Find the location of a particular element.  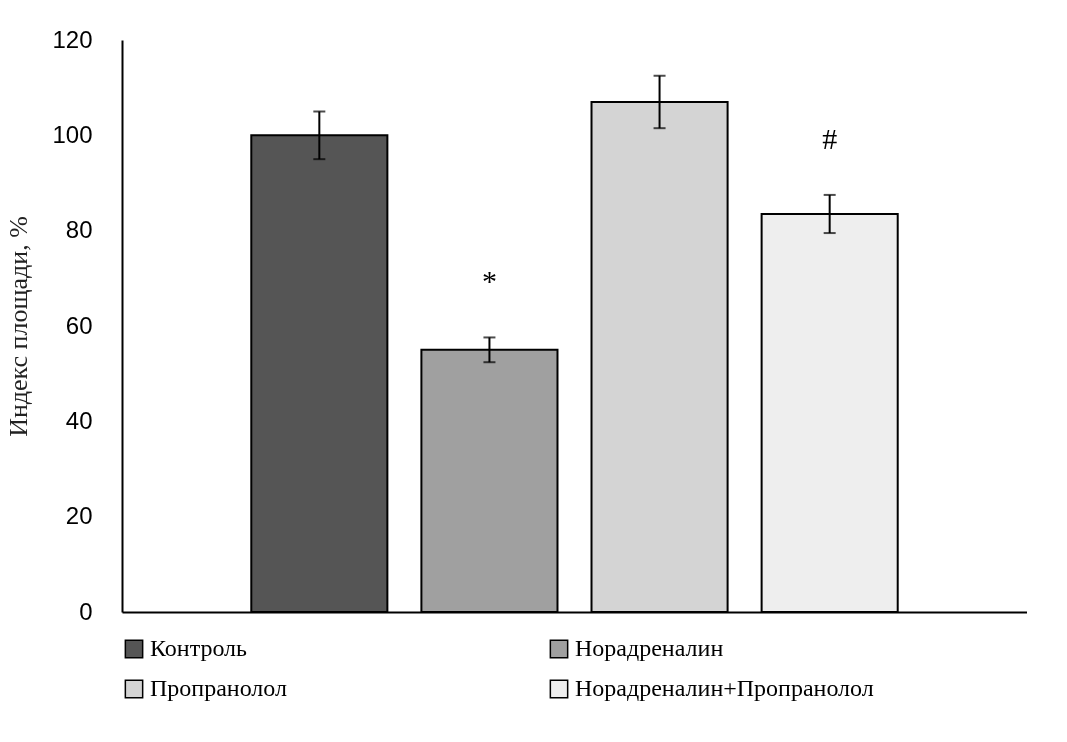

legend-label: Норадреналин is located at coordinates (649, 648).